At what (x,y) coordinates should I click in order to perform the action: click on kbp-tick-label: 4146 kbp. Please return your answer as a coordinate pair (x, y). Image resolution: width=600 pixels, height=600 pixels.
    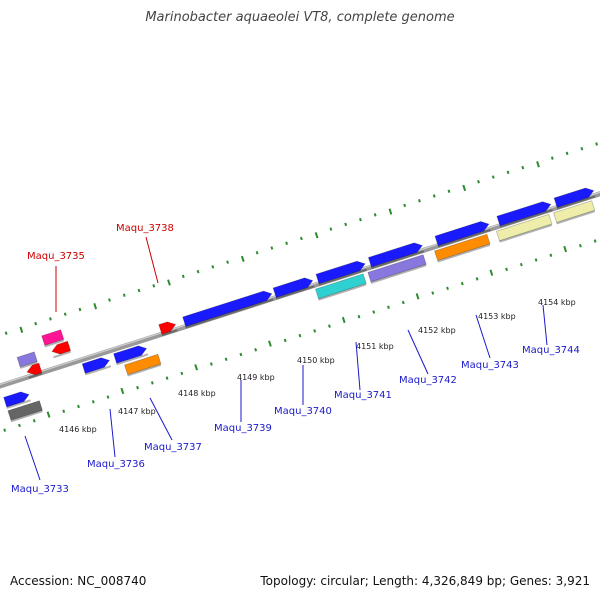
    Looking at the image, I should click on (78, 429).